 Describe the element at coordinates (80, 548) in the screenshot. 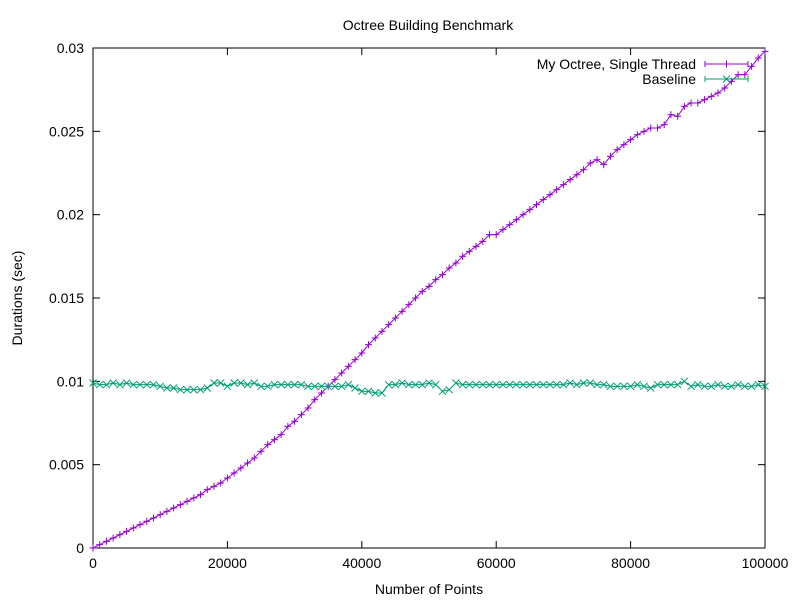

I see `y-tick-label: 0` at that location.